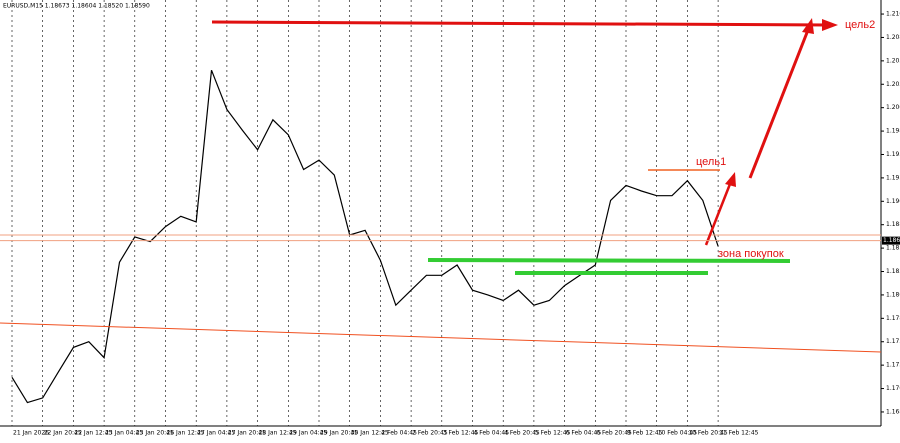 This screenshot has width=900, height=443. I want to click on price-tag, so click(891, 240).